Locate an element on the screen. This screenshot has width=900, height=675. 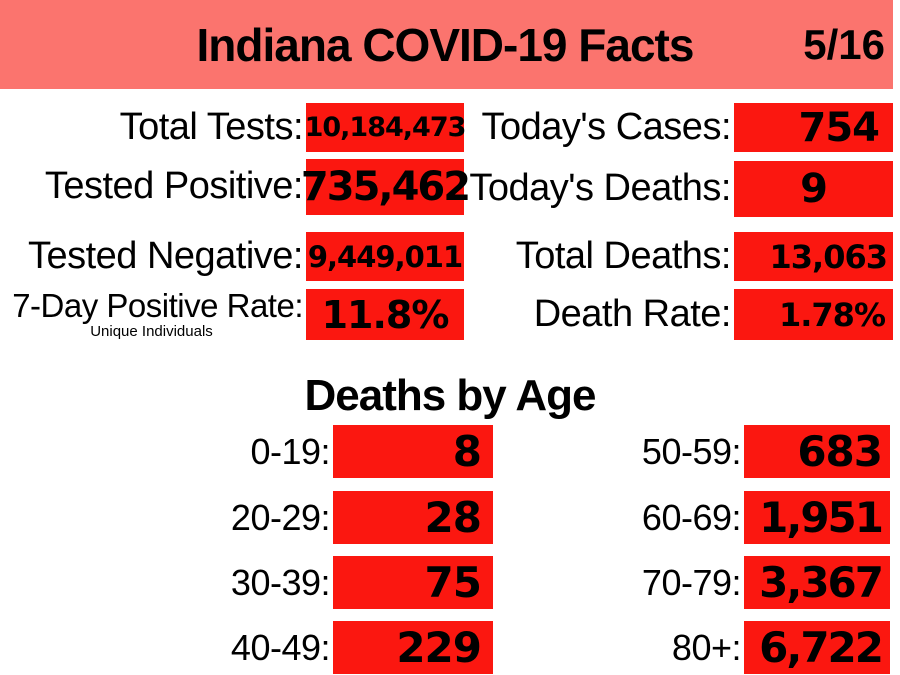
stat-row: Total Tests: 10,184,473 is located at coordinates (233, 127).